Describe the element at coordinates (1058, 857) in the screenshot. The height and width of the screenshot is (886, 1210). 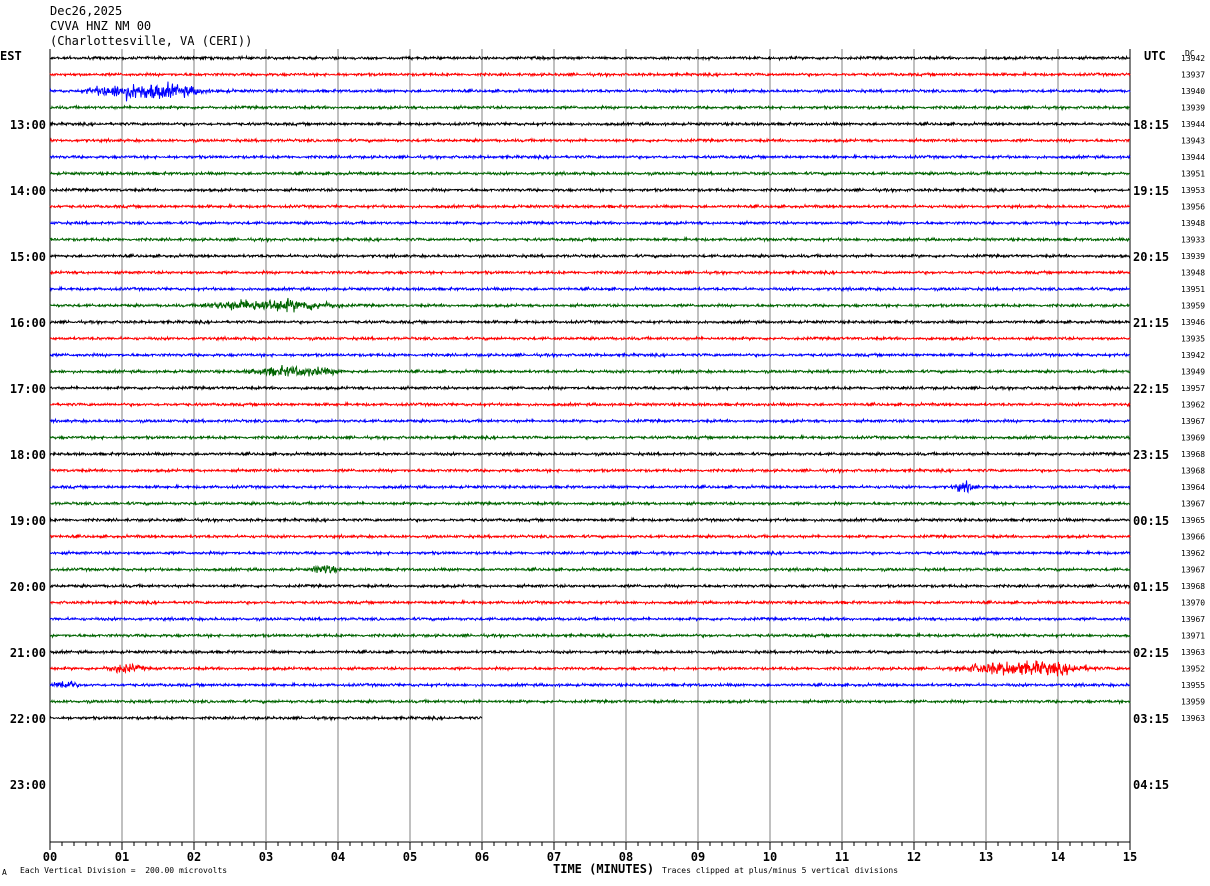
I see `x-tick-label: 14` at that location.